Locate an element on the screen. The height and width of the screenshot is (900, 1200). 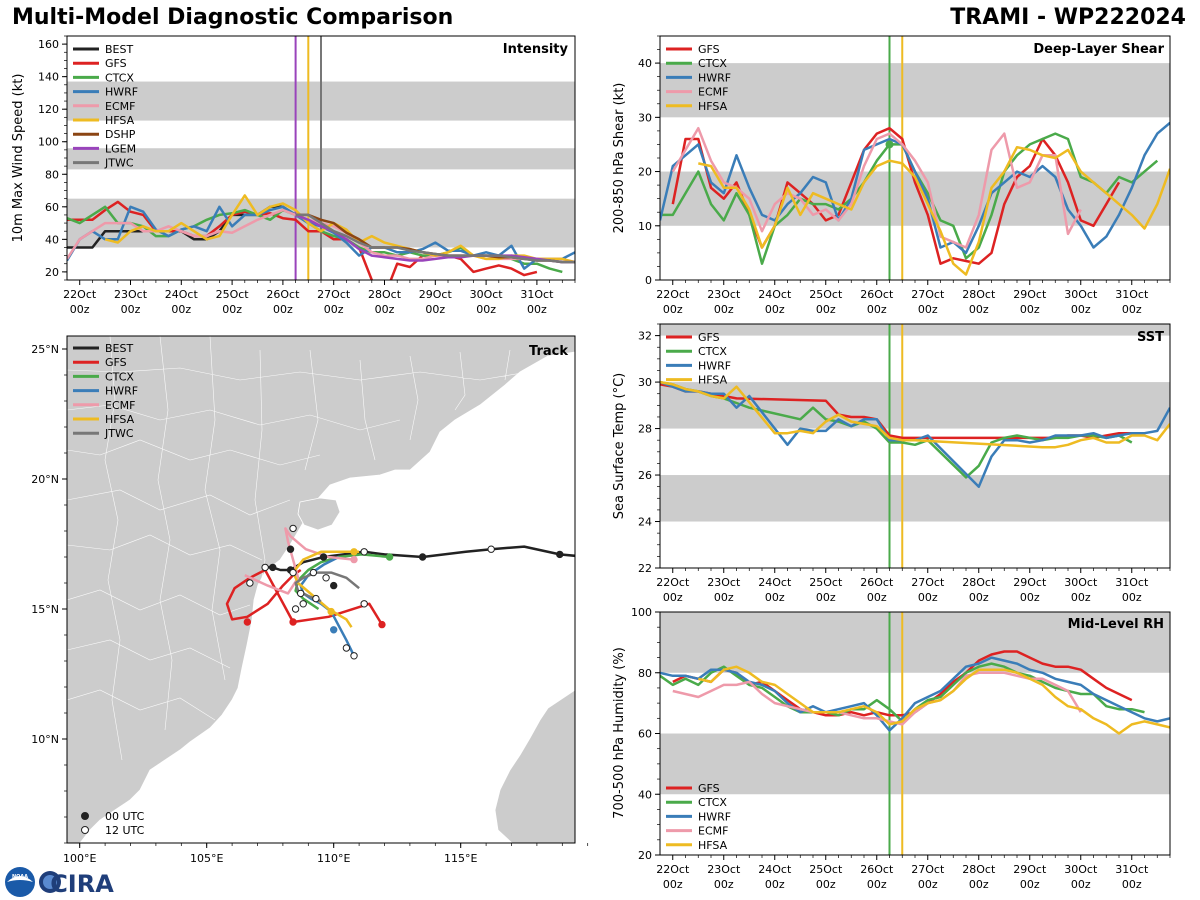
cira-logo: CIRA is located at coordinates (76, 884).